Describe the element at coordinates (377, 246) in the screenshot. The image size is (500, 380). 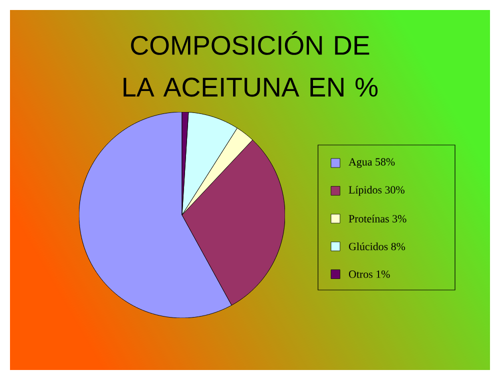
I see `legend-label: Glúcidos 8%` at that location.